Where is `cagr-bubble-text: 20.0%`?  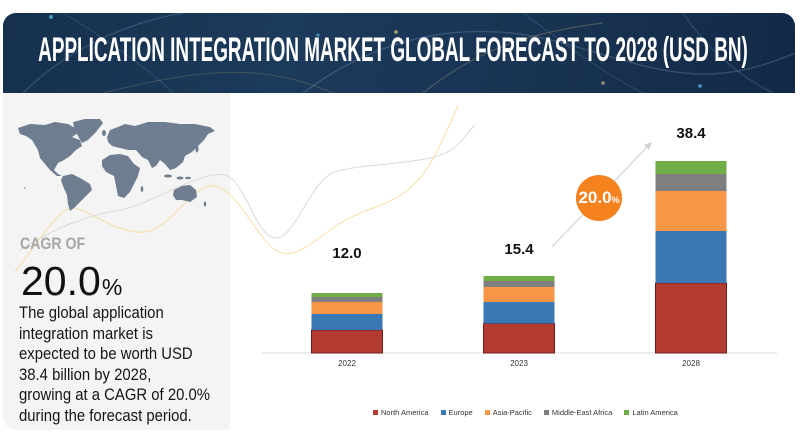
cagr-bubble-text: 20.0% is located at coordinates (598, 197).